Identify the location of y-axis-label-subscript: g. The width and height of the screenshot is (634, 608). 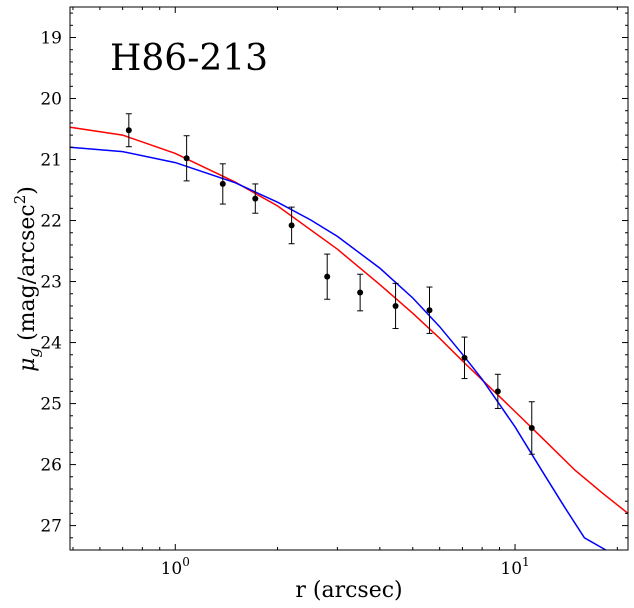
(34, 353).